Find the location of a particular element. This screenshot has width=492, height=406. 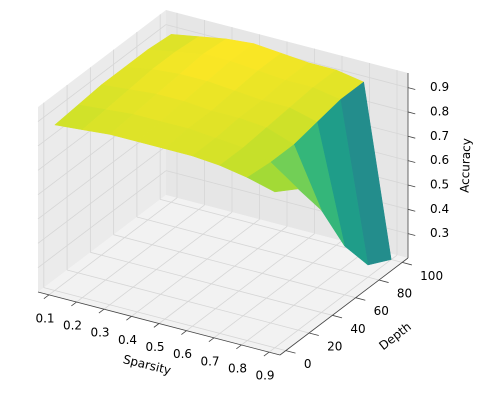

y-tick-label: 60 is located at coordinates (381, 311).